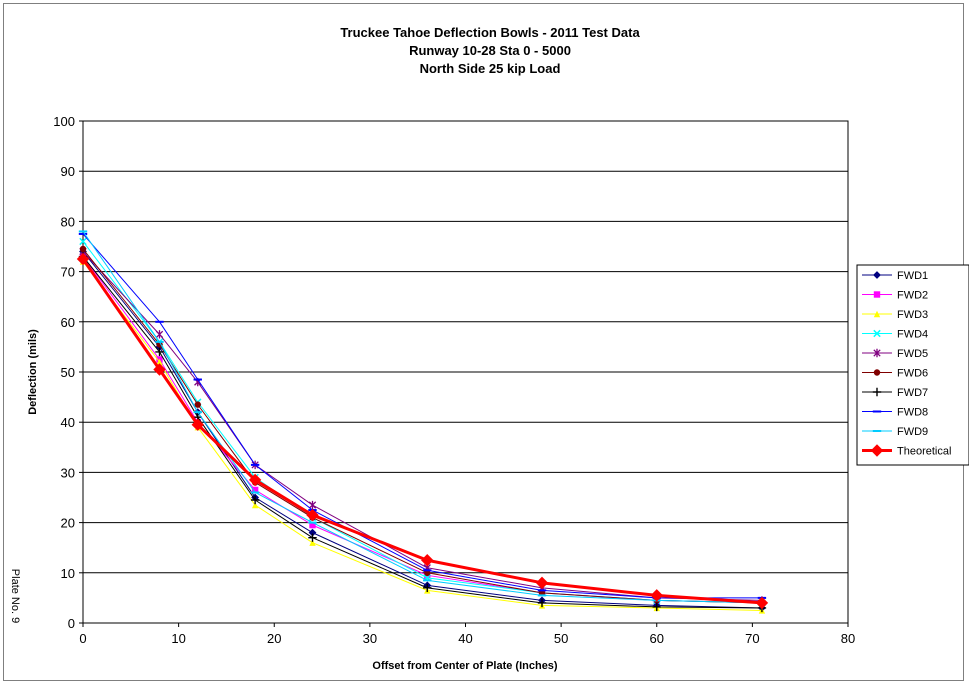  Describe the element at coordinates (68, 472) in the screenshot. I see `y-tick-label: 30` at that location.